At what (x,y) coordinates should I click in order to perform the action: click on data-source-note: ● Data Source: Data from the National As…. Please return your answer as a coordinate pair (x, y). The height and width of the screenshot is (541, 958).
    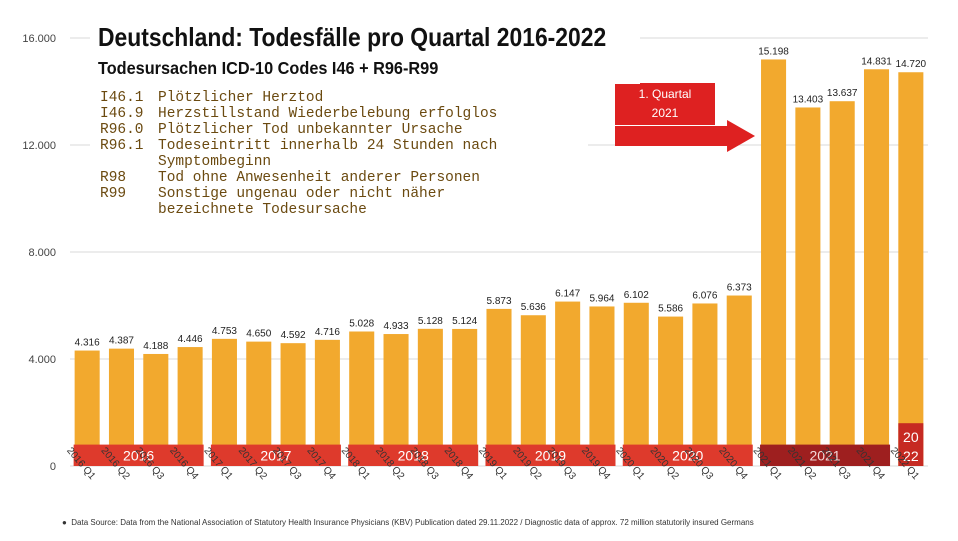
    Looking at the image, I should click on (408, 522).